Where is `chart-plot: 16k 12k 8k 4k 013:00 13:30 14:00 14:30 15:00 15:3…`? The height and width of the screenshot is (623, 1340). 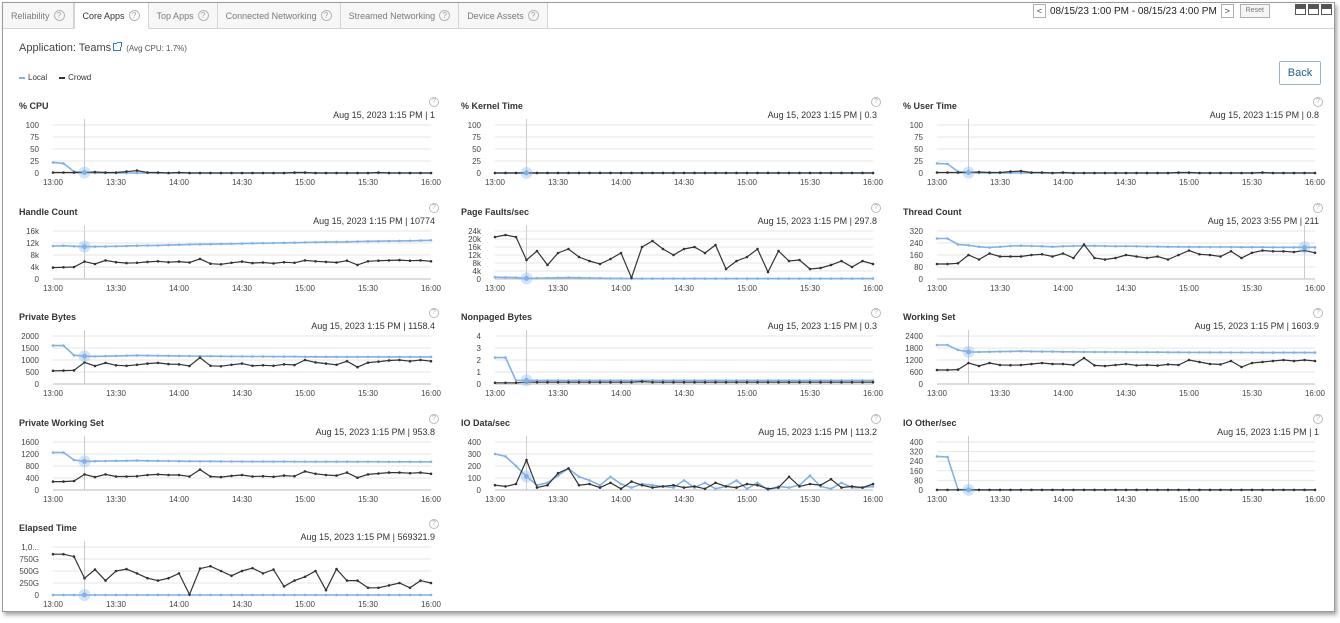
chart-plot: 16k 12k 8k 4k 013:00 13:30 14:00 14:30 15:00 15:3… is located at coordinates (230, 252).